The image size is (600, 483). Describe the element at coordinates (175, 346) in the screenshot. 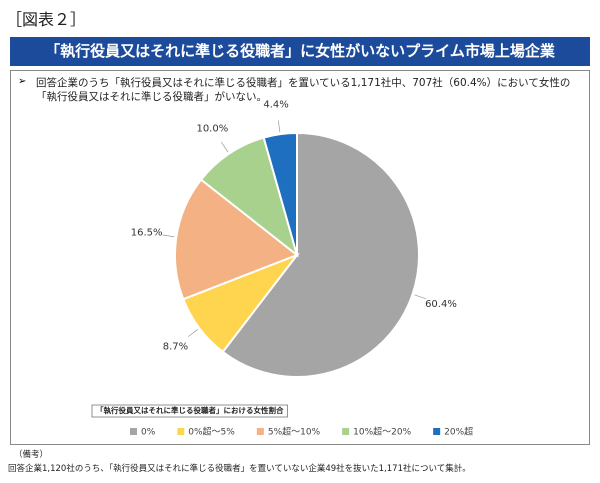

I see `data-label: 8.7%` at that location.